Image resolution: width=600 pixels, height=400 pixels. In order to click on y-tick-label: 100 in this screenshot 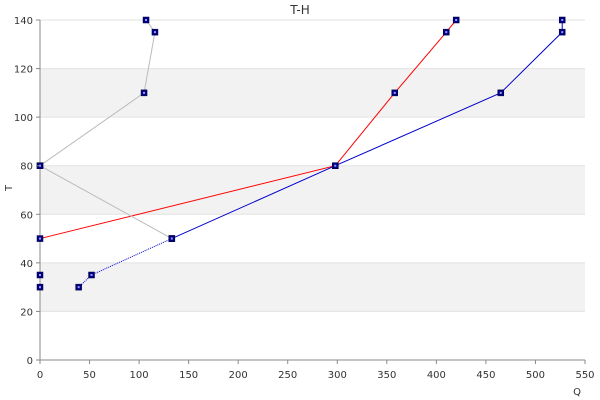, I will do `click(23, 118)`.